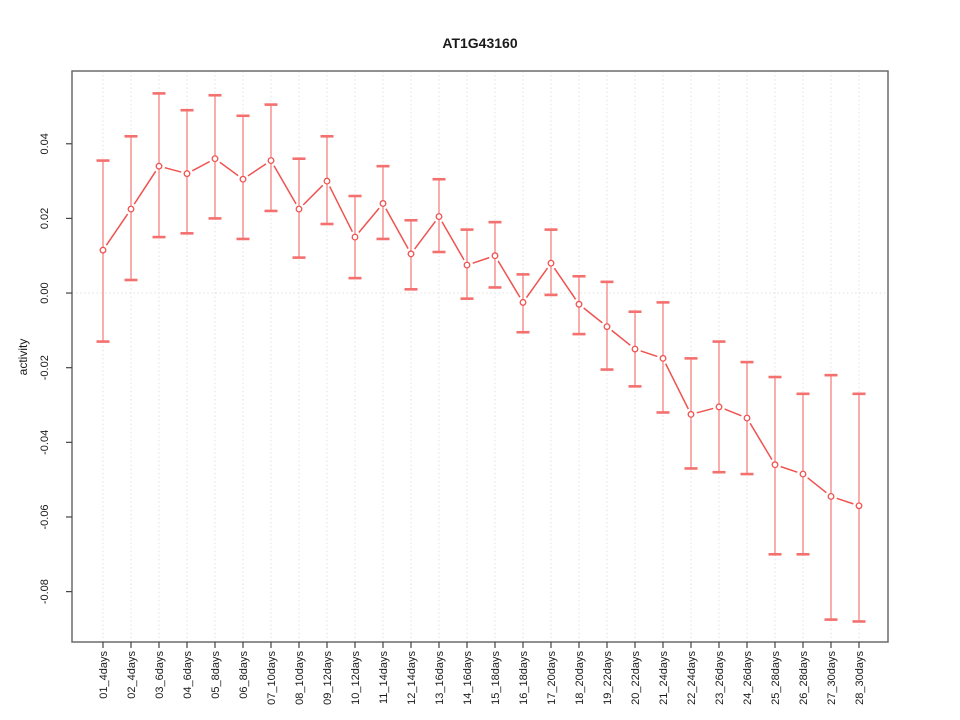 The image size is (960, 720). I want to click on x-tick-label: 21_24days, so click(664, 678).